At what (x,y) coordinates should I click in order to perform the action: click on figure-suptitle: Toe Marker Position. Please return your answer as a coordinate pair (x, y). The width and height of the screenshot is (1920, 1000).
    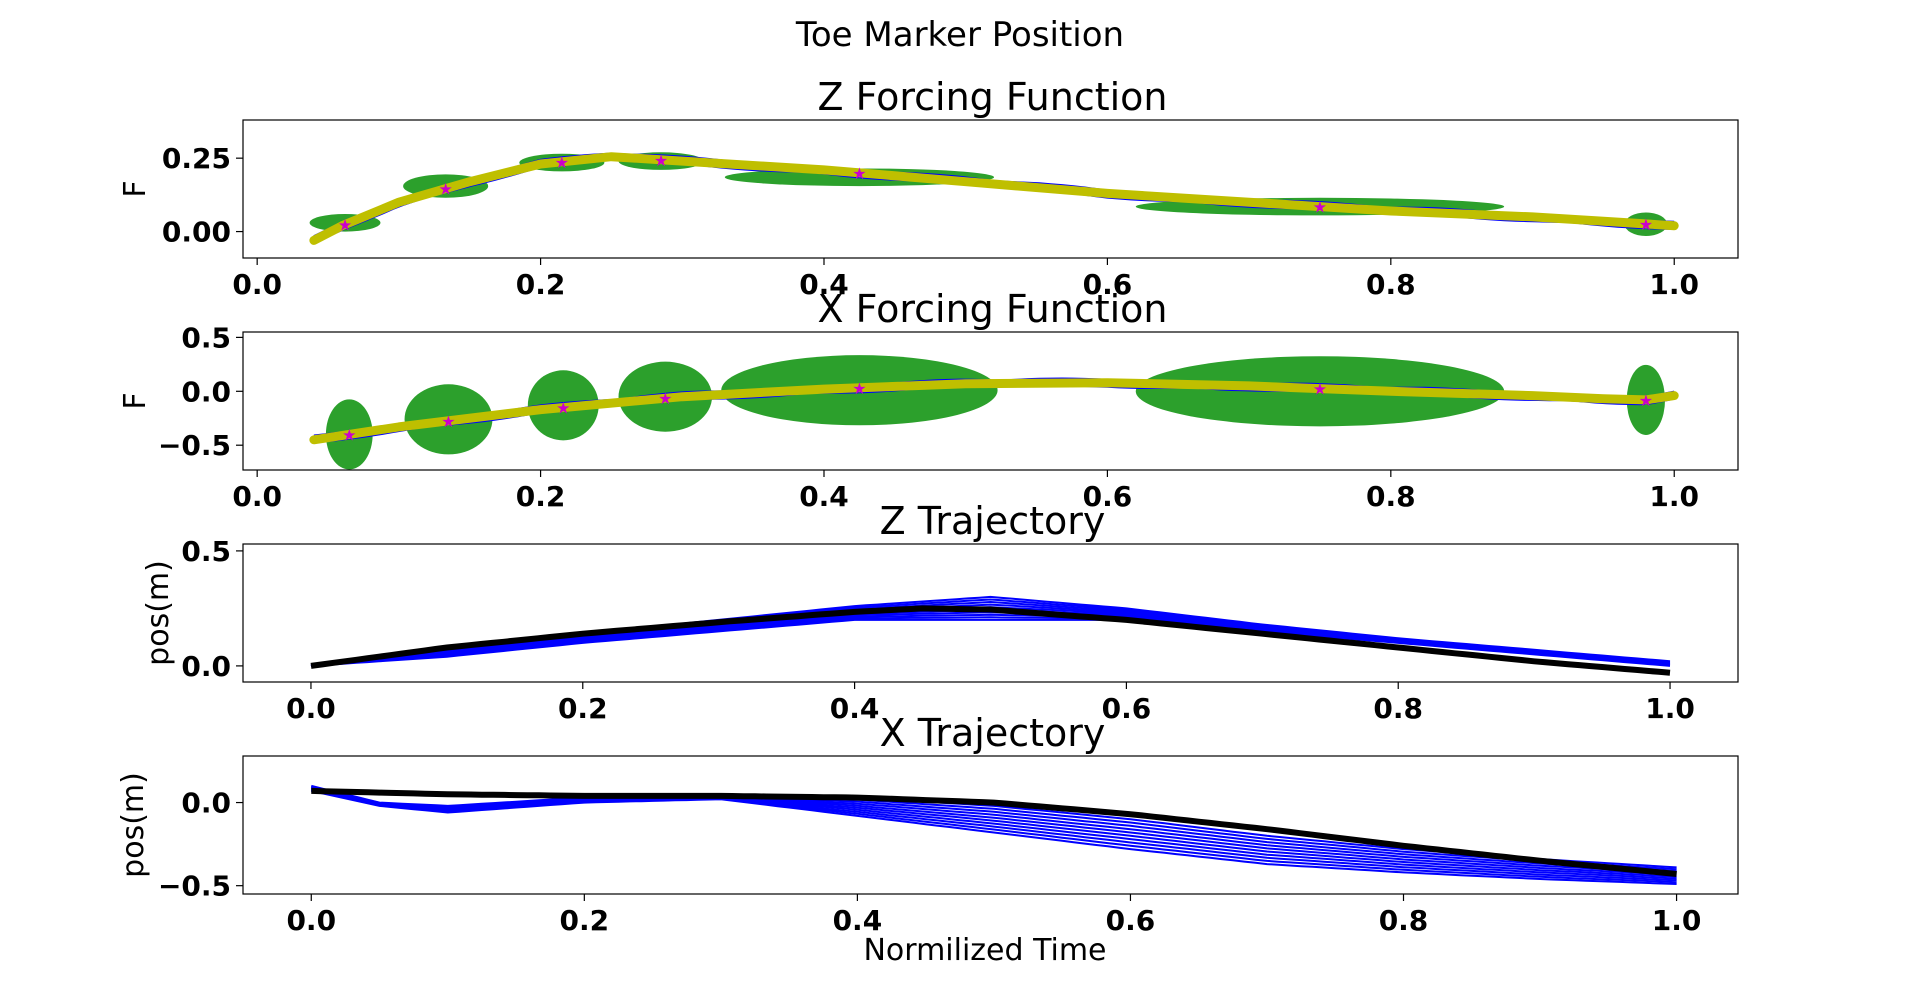
    Looking at the image, I should click on (959, 35).